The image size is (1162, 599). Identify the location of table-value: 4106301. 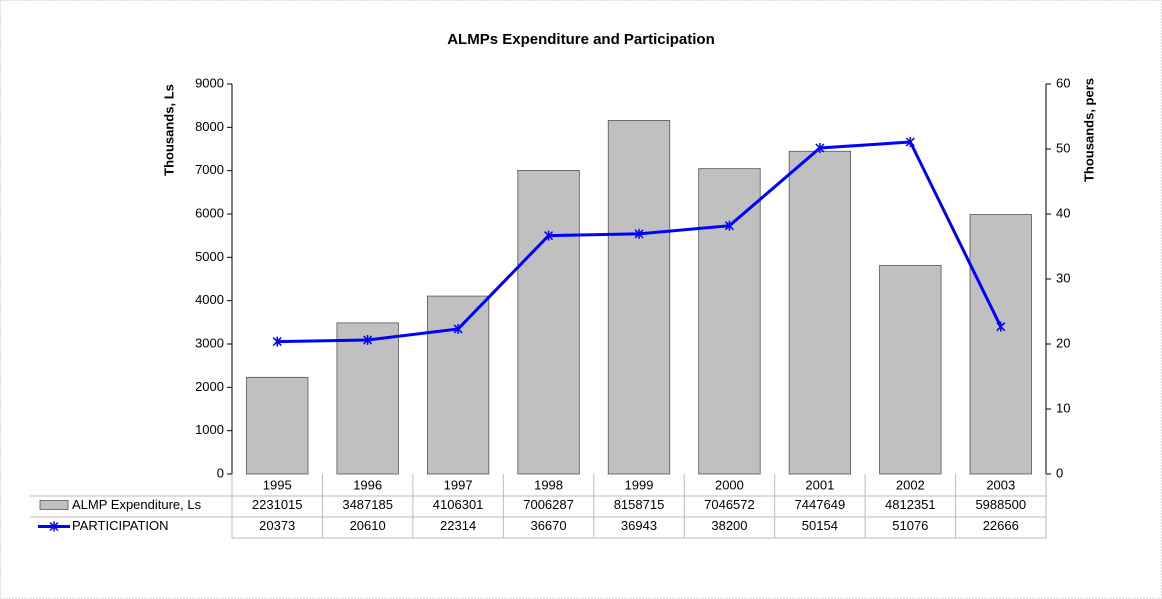
(458, 504).